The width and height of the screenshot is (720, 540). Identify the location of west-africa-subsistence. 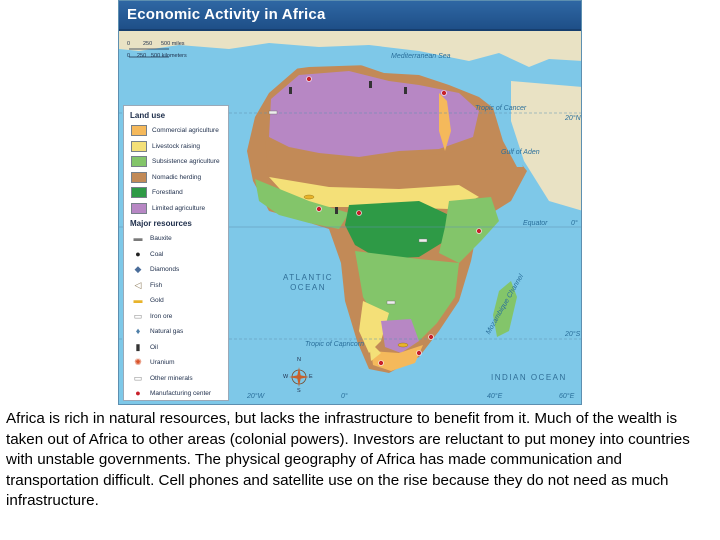
(302, 204).